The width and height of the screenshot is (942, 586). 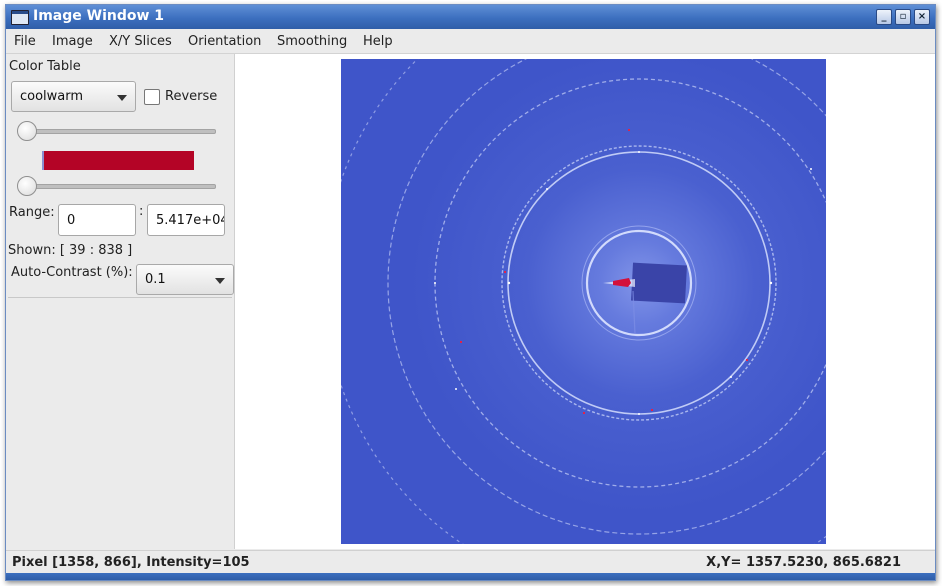 What do you see at coordinates (634, 312) in the screenshot?
I see `beam-stop-arm` at bounding box center [634, 312].